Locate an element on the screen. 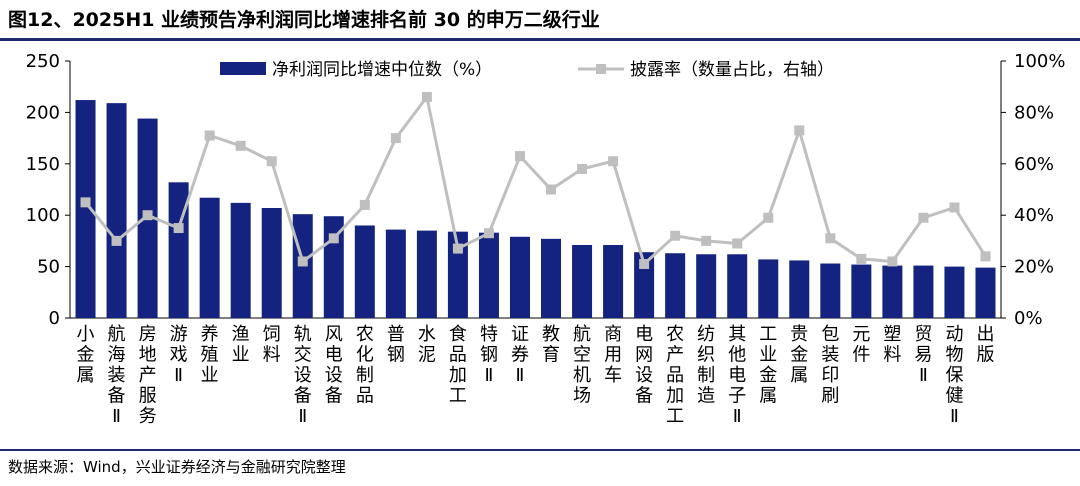  x-tick-label: 航海装备 Ⅱ is located at coordinates (117, 375).